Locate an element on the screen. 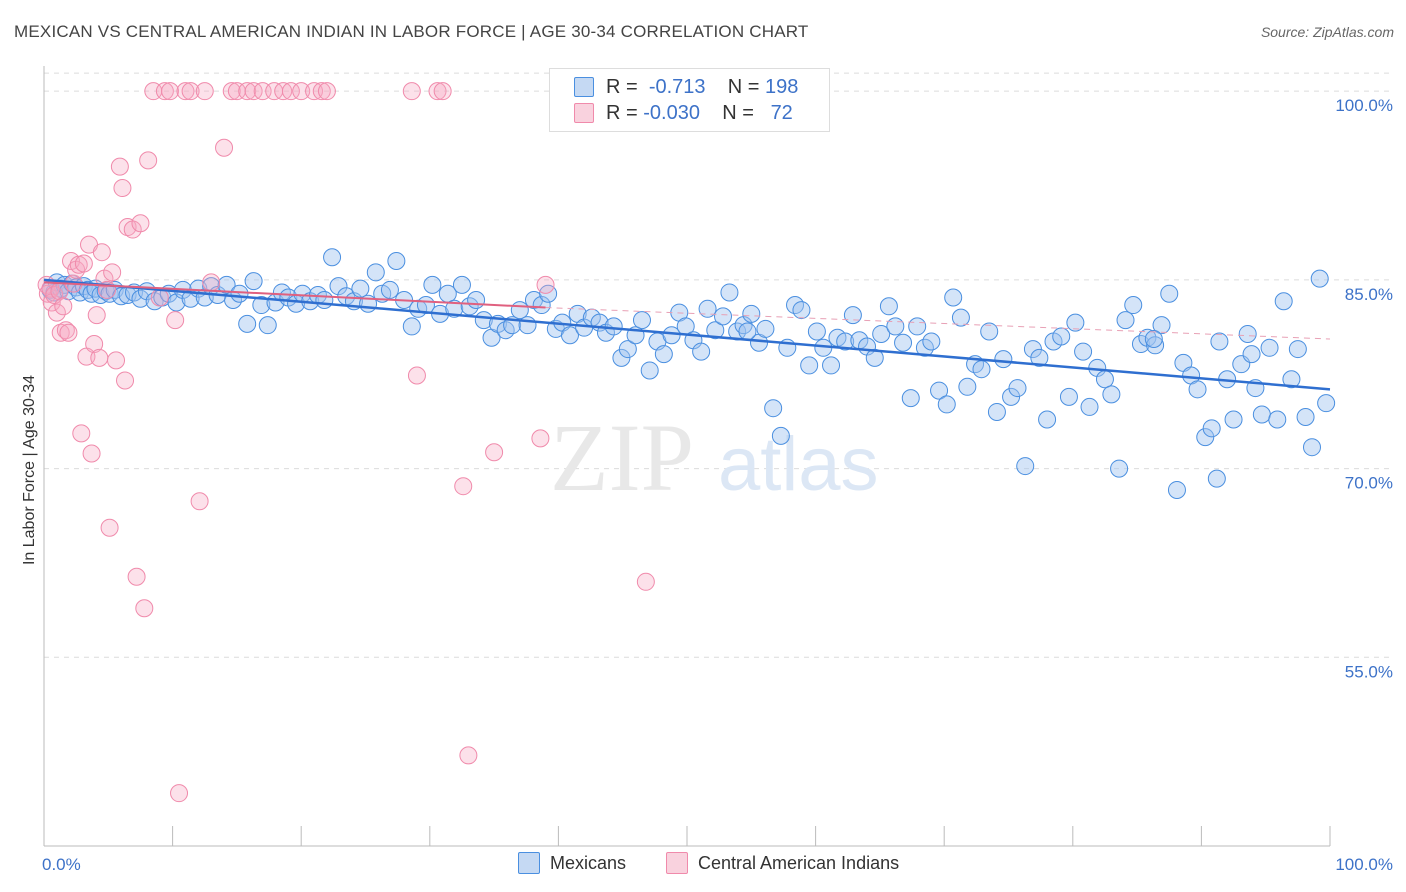 The image size is (1406, 892). r-value: -0.713 is located at coordinates (677, 86).